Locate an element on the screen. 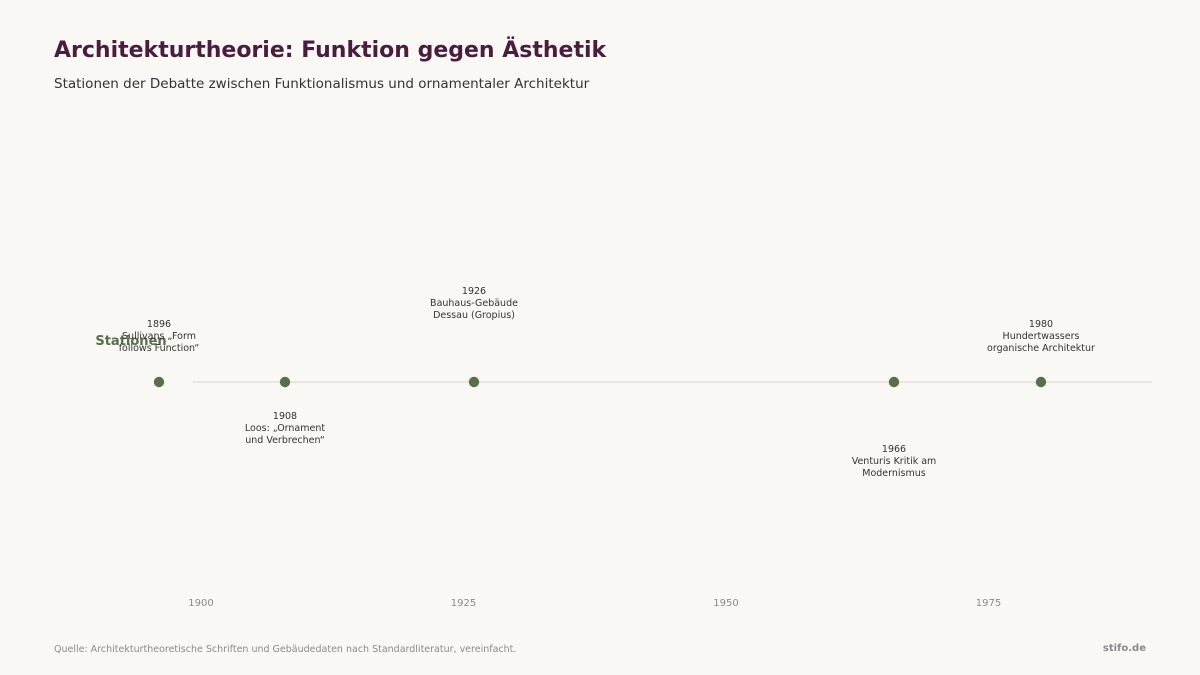 This screenshot has height=675, width=1200. event-year-label: 1980 is located at coordinates (1041, 324).